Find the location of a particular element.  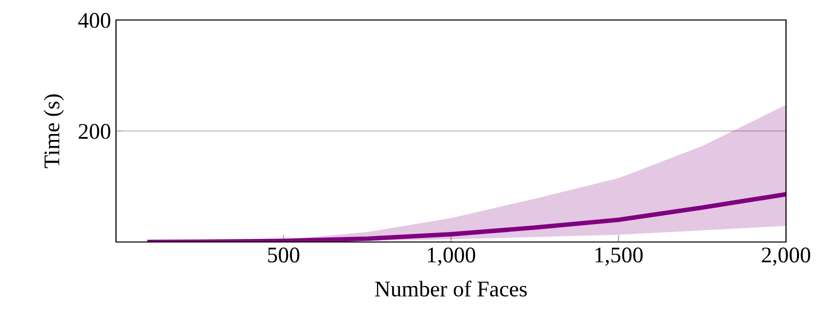

x-tick-label: 1,000 is located at coordinates (452, 257).